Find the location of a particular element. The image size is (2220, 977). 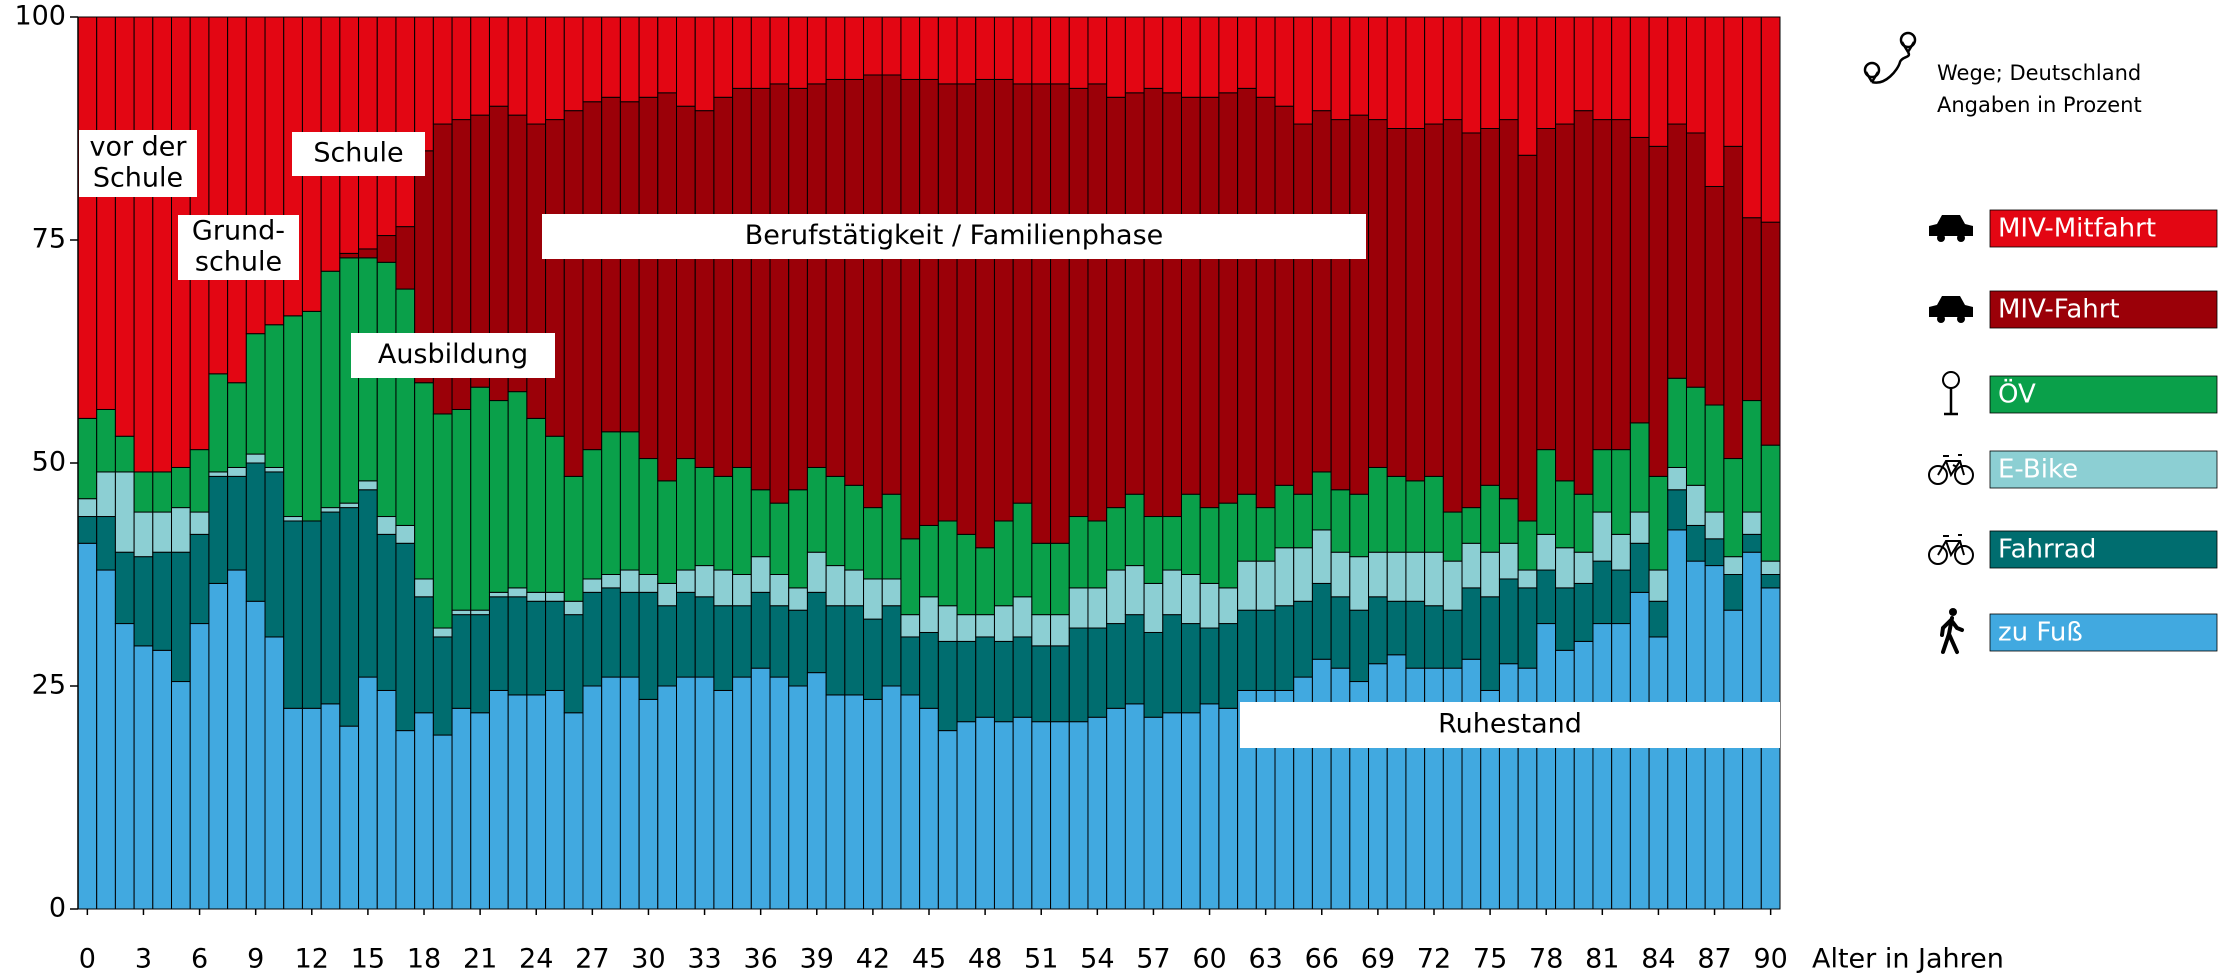

x-tick-label: 12 is located at coordinates (312, 959).